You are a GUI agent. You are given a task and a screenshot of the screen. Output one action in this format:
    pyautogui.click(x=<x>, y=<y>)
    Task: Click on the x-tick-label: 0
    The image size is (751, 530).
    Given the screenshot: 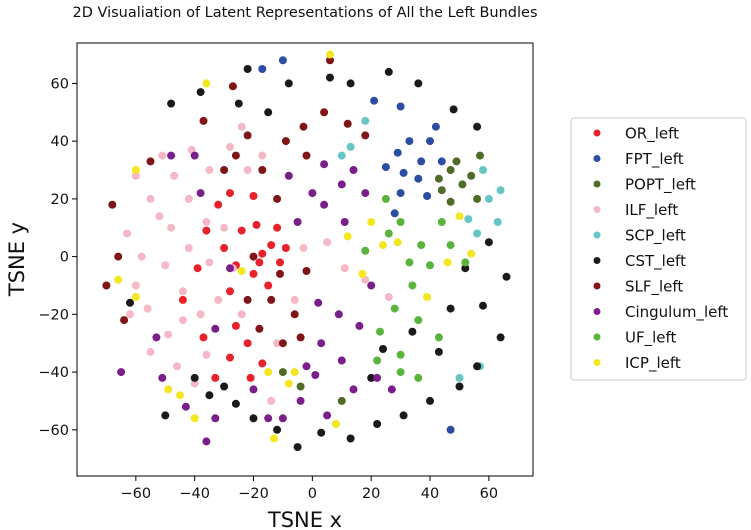 What is the action you would take?
    pyautogui.click(x=312, y=494)
    